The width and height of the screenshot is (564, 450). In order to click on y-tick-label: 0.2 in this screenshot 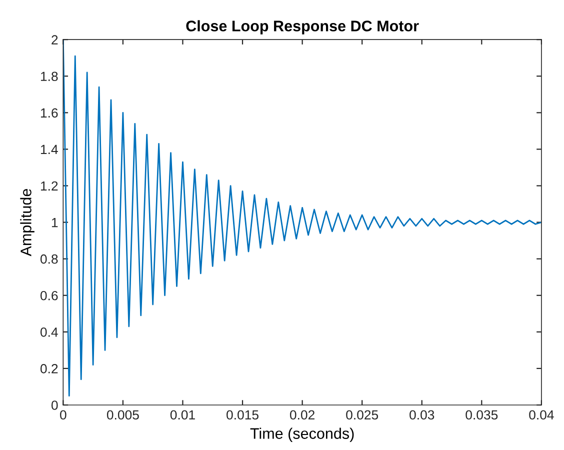, I will do `click(49, 369)`.